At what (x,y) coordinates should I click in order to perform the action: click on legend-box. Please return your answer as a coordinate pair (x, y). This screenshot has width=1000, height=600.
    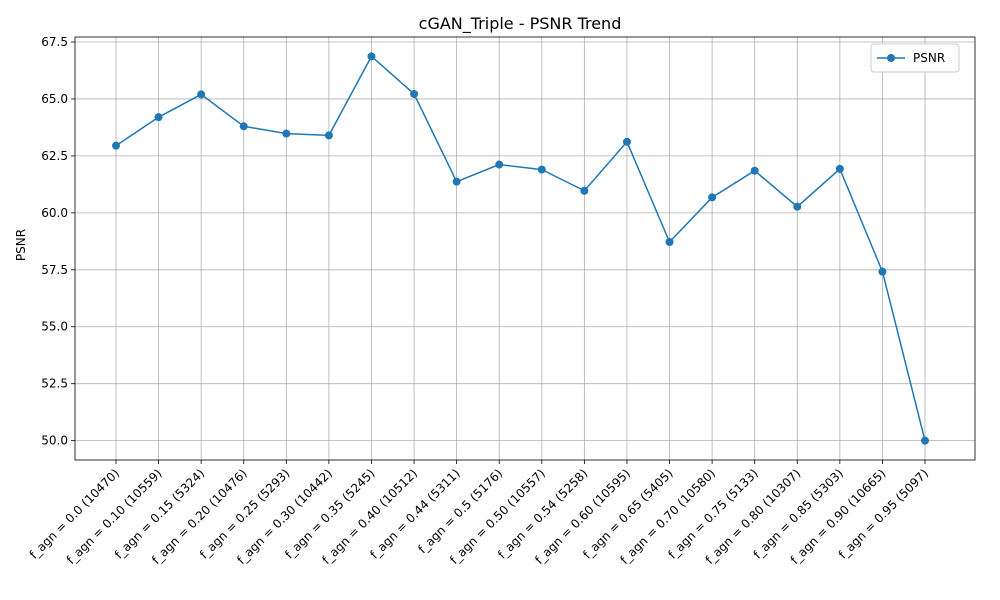
    Looking at the image, I should click on (915, 58).